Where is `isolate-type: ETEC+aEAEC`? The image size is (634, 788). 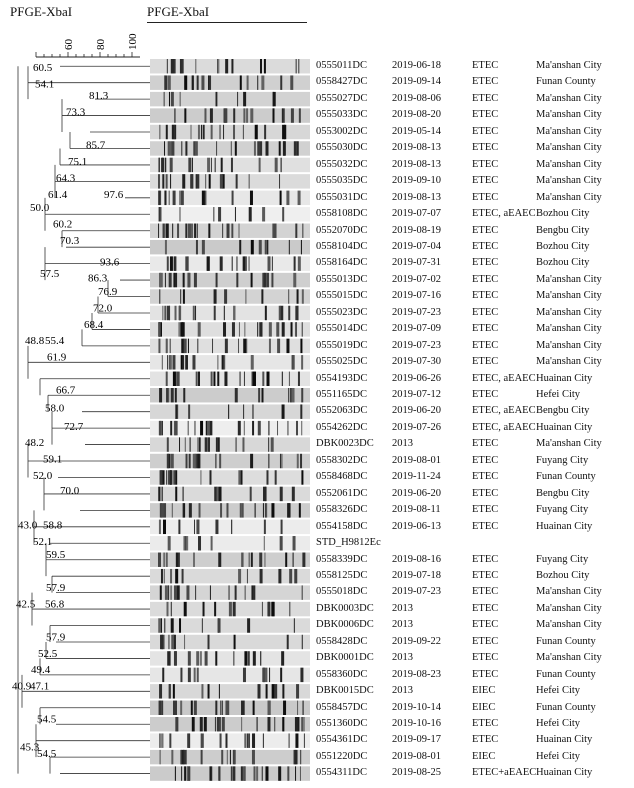
isolate-type: ETEC+aEAEC is located at coordinates (504, 773).